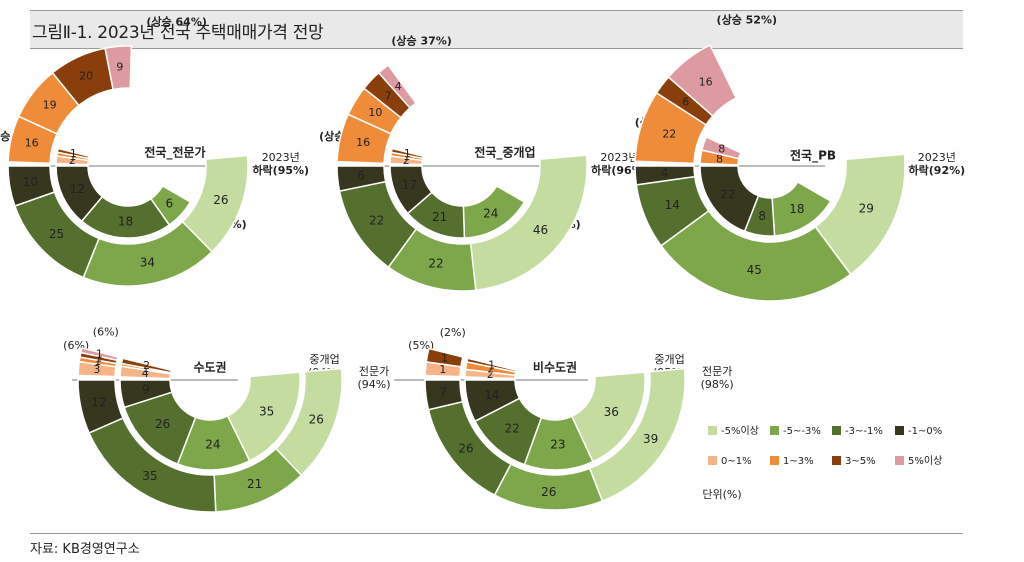  What do you see at coordinates (56, 234) in the screenshot?
I see `slice-label: 25` at bounding box center [56, 234].